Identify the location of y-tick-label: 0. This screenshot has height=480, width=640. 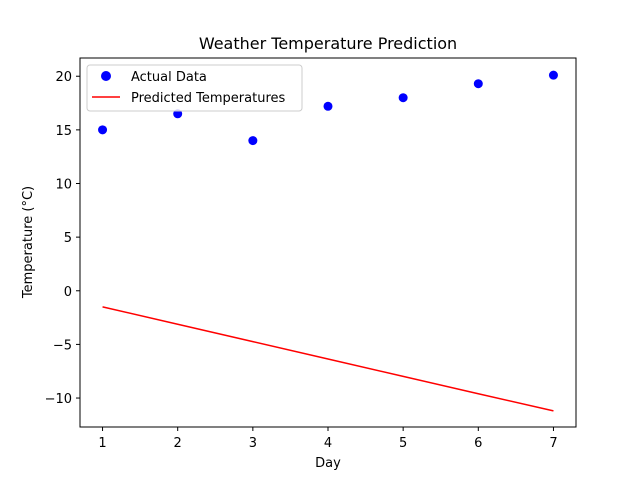
(68, 292).